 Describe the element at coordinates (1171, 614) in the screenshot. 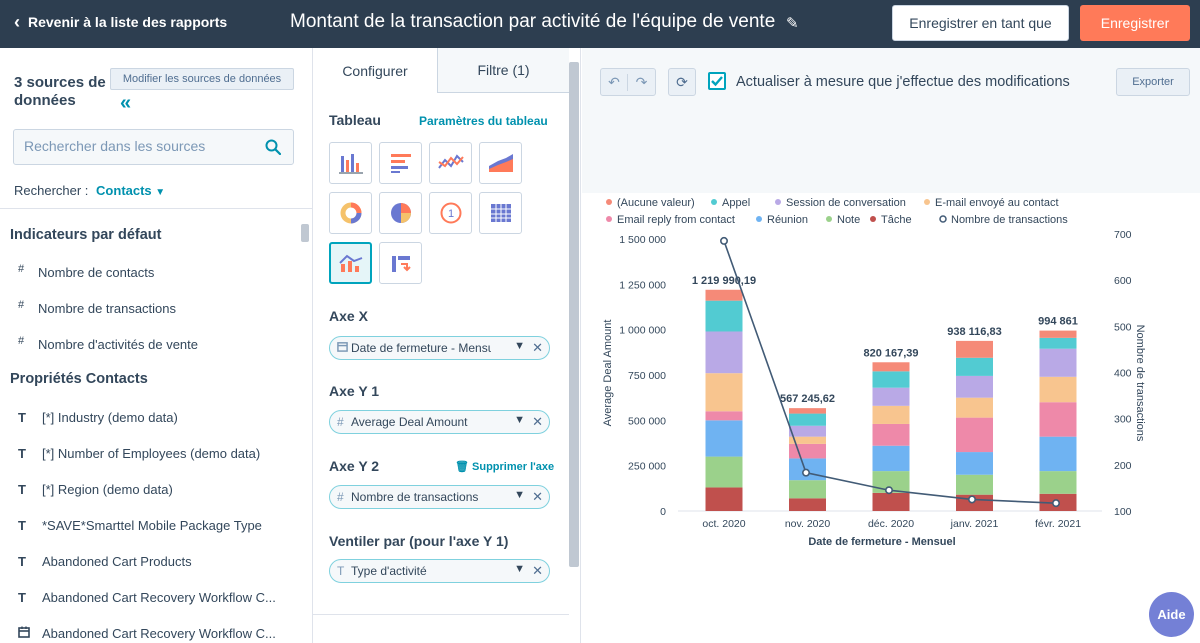

I see `help-button: Aide` at that location.